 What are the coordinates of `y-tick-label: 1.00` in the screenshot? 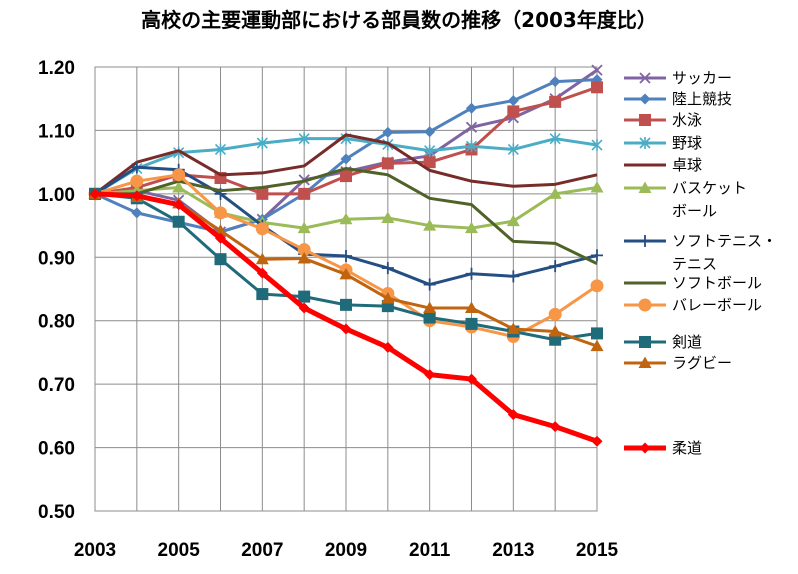 It's located at (56, 195).